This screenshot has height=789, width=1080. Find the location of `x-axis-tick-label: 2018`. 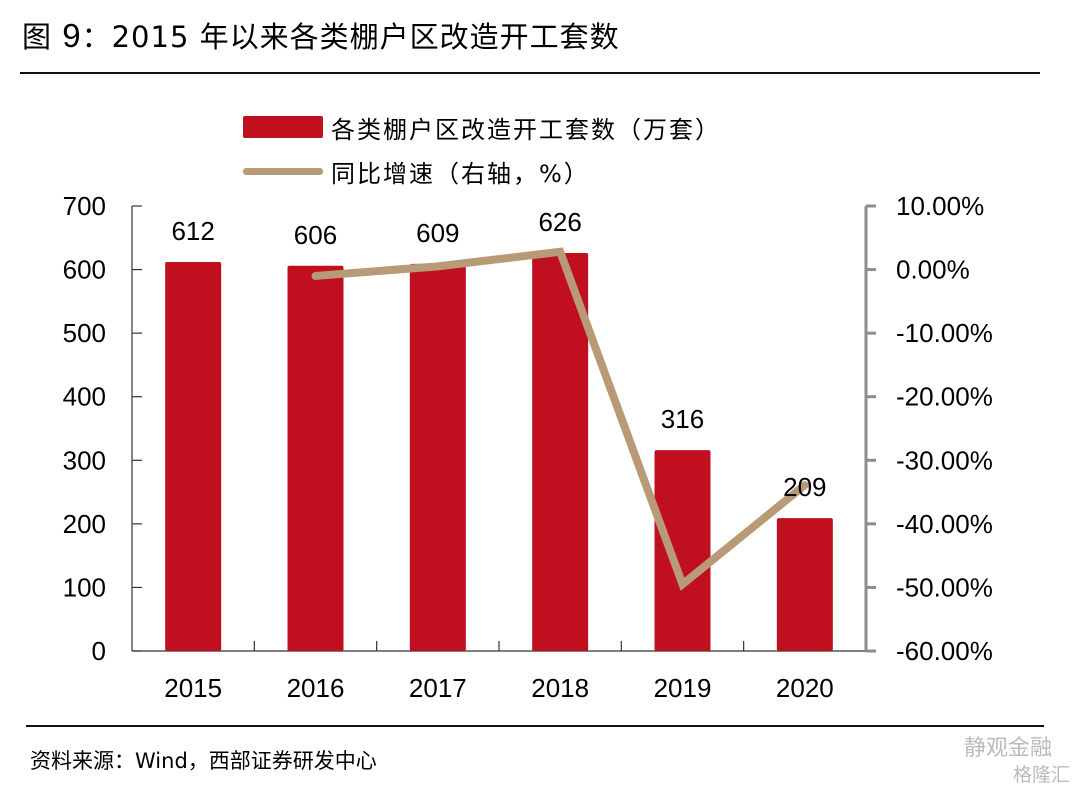

x-axis-tick-label: 2018 is located at coordinates (560, 688).